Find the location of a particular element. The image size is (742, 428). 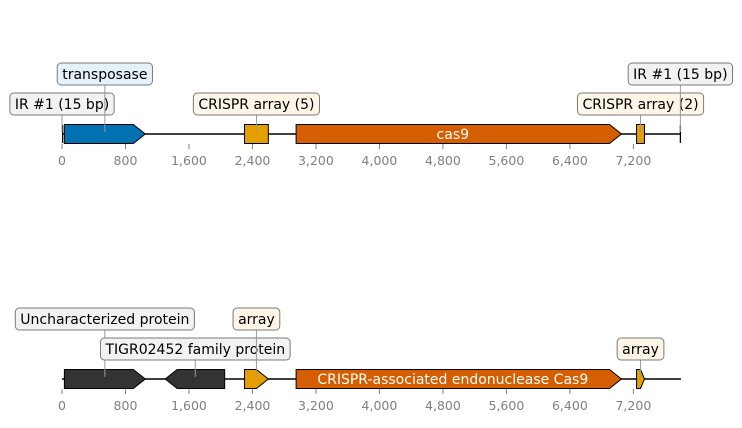

annotation-label: Uncharacterized protein is located at coordinates (104, 320).